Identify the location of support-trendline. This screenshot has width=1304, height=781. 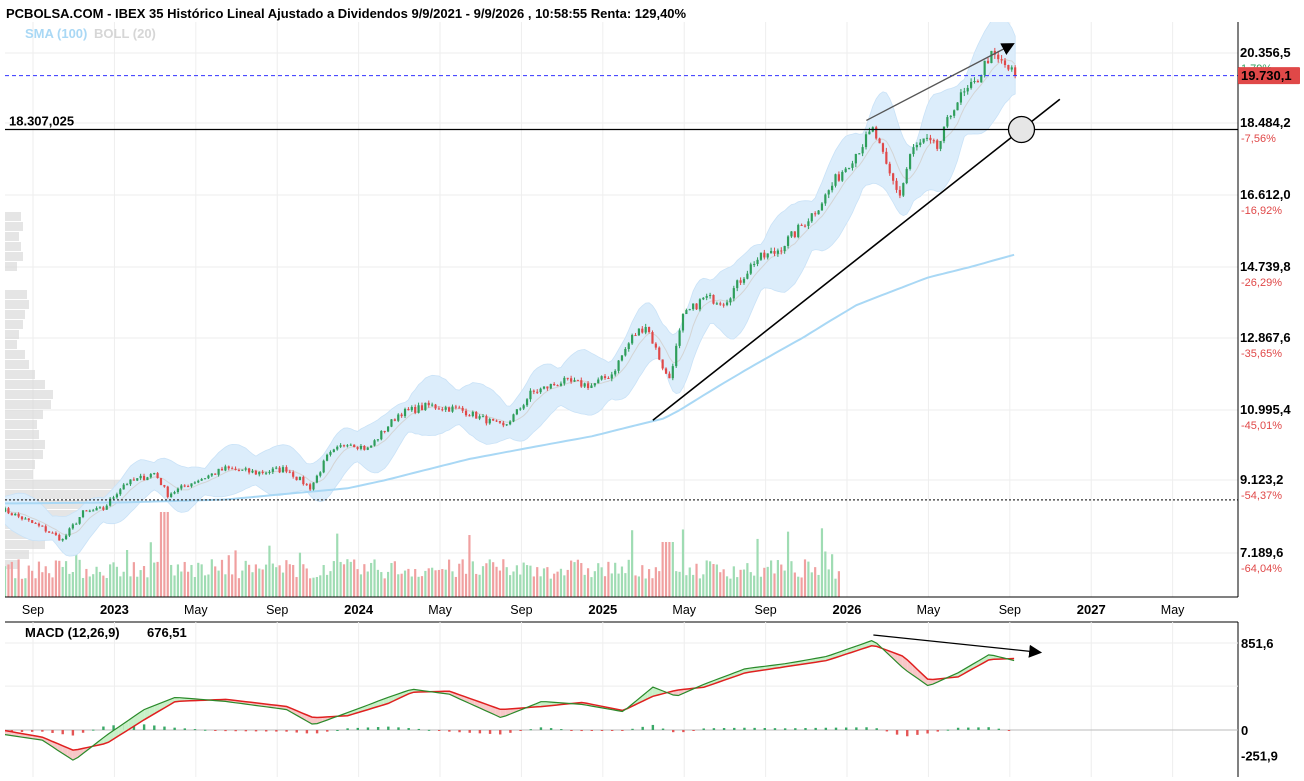
(856, 259).